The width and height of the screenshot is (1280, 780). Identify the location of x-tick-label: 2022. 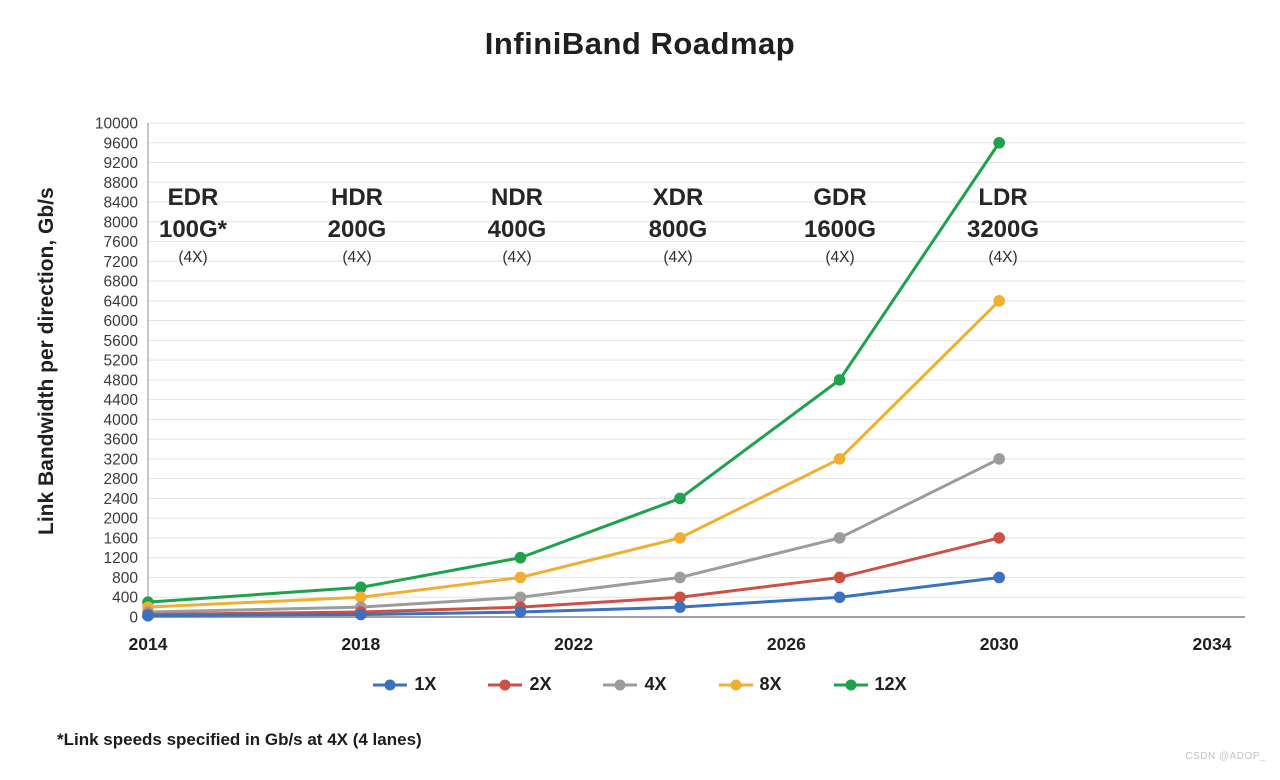
(573, 644).